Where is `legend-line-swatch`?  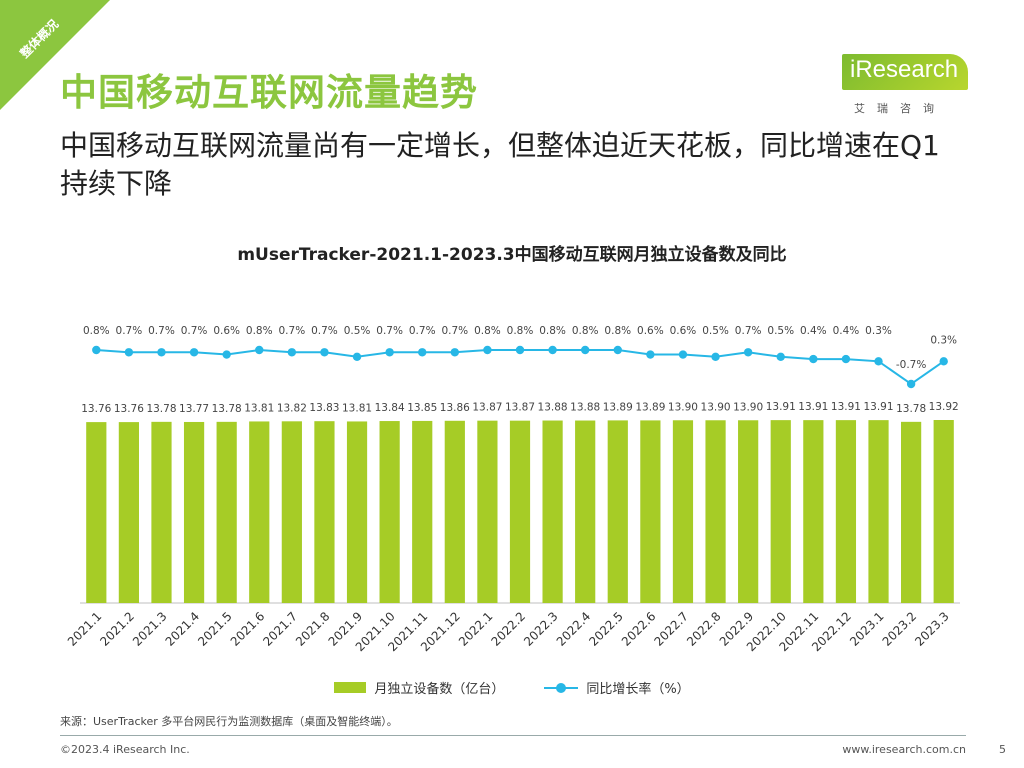
legend-line-swatch is located at coordinates (561, 687).